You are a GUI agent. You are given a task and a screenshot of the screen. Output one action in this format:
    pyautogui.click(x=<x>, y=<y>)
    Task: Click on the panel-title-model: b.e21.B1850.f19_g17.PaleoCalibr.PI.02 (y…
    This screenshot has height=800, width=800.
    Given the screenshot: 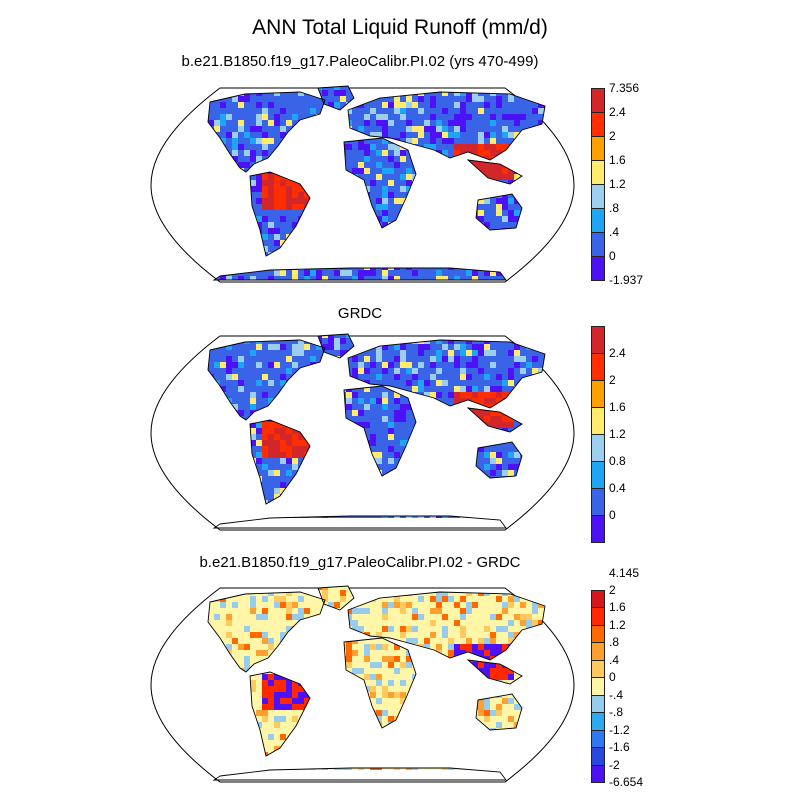 What is the action you would take?
    pyautogui.click(x=360, y=61)
    